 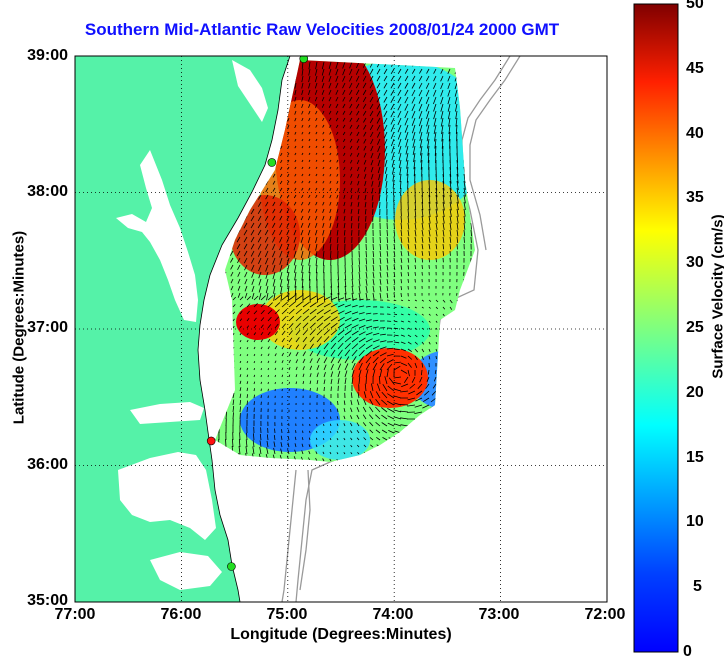 I want to click on far-south-station, so click(x=231, y=566).